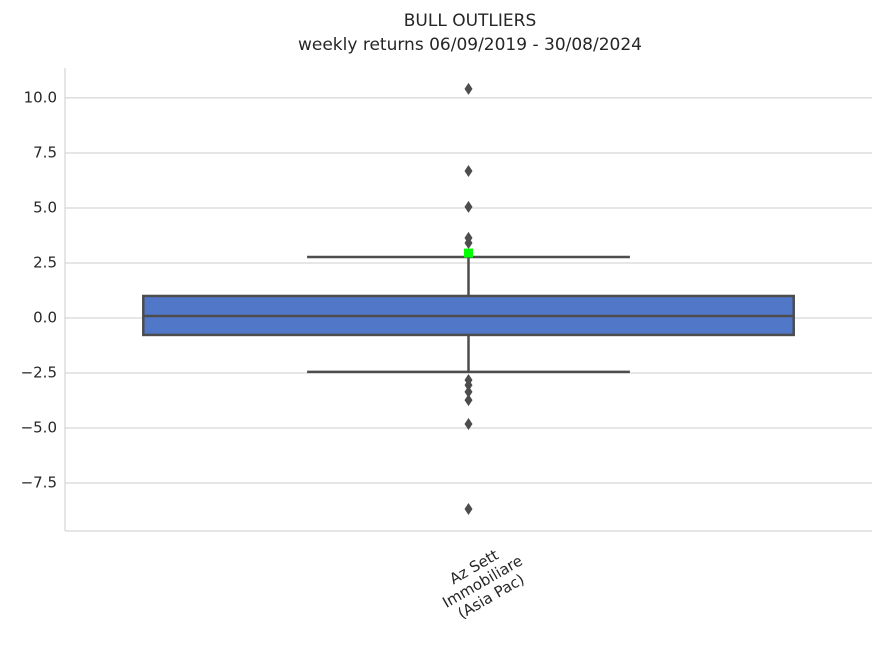  I want to click on y-tick-label: 2.5, so click(45, 262).